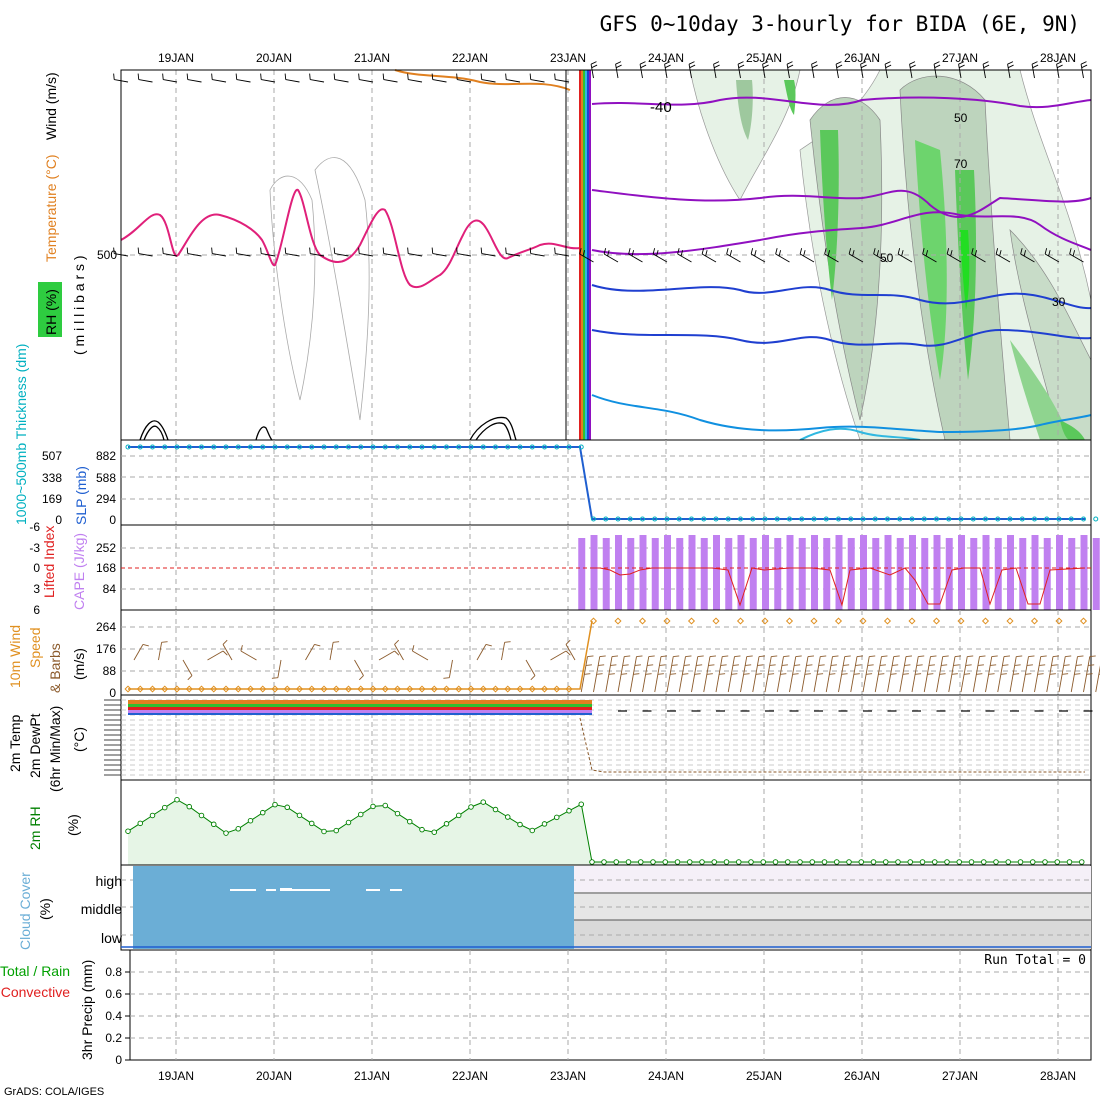 The width and height of the screenshot is (1100, 1100). I want to click on precip-tick: 0, so click(118, 1060).